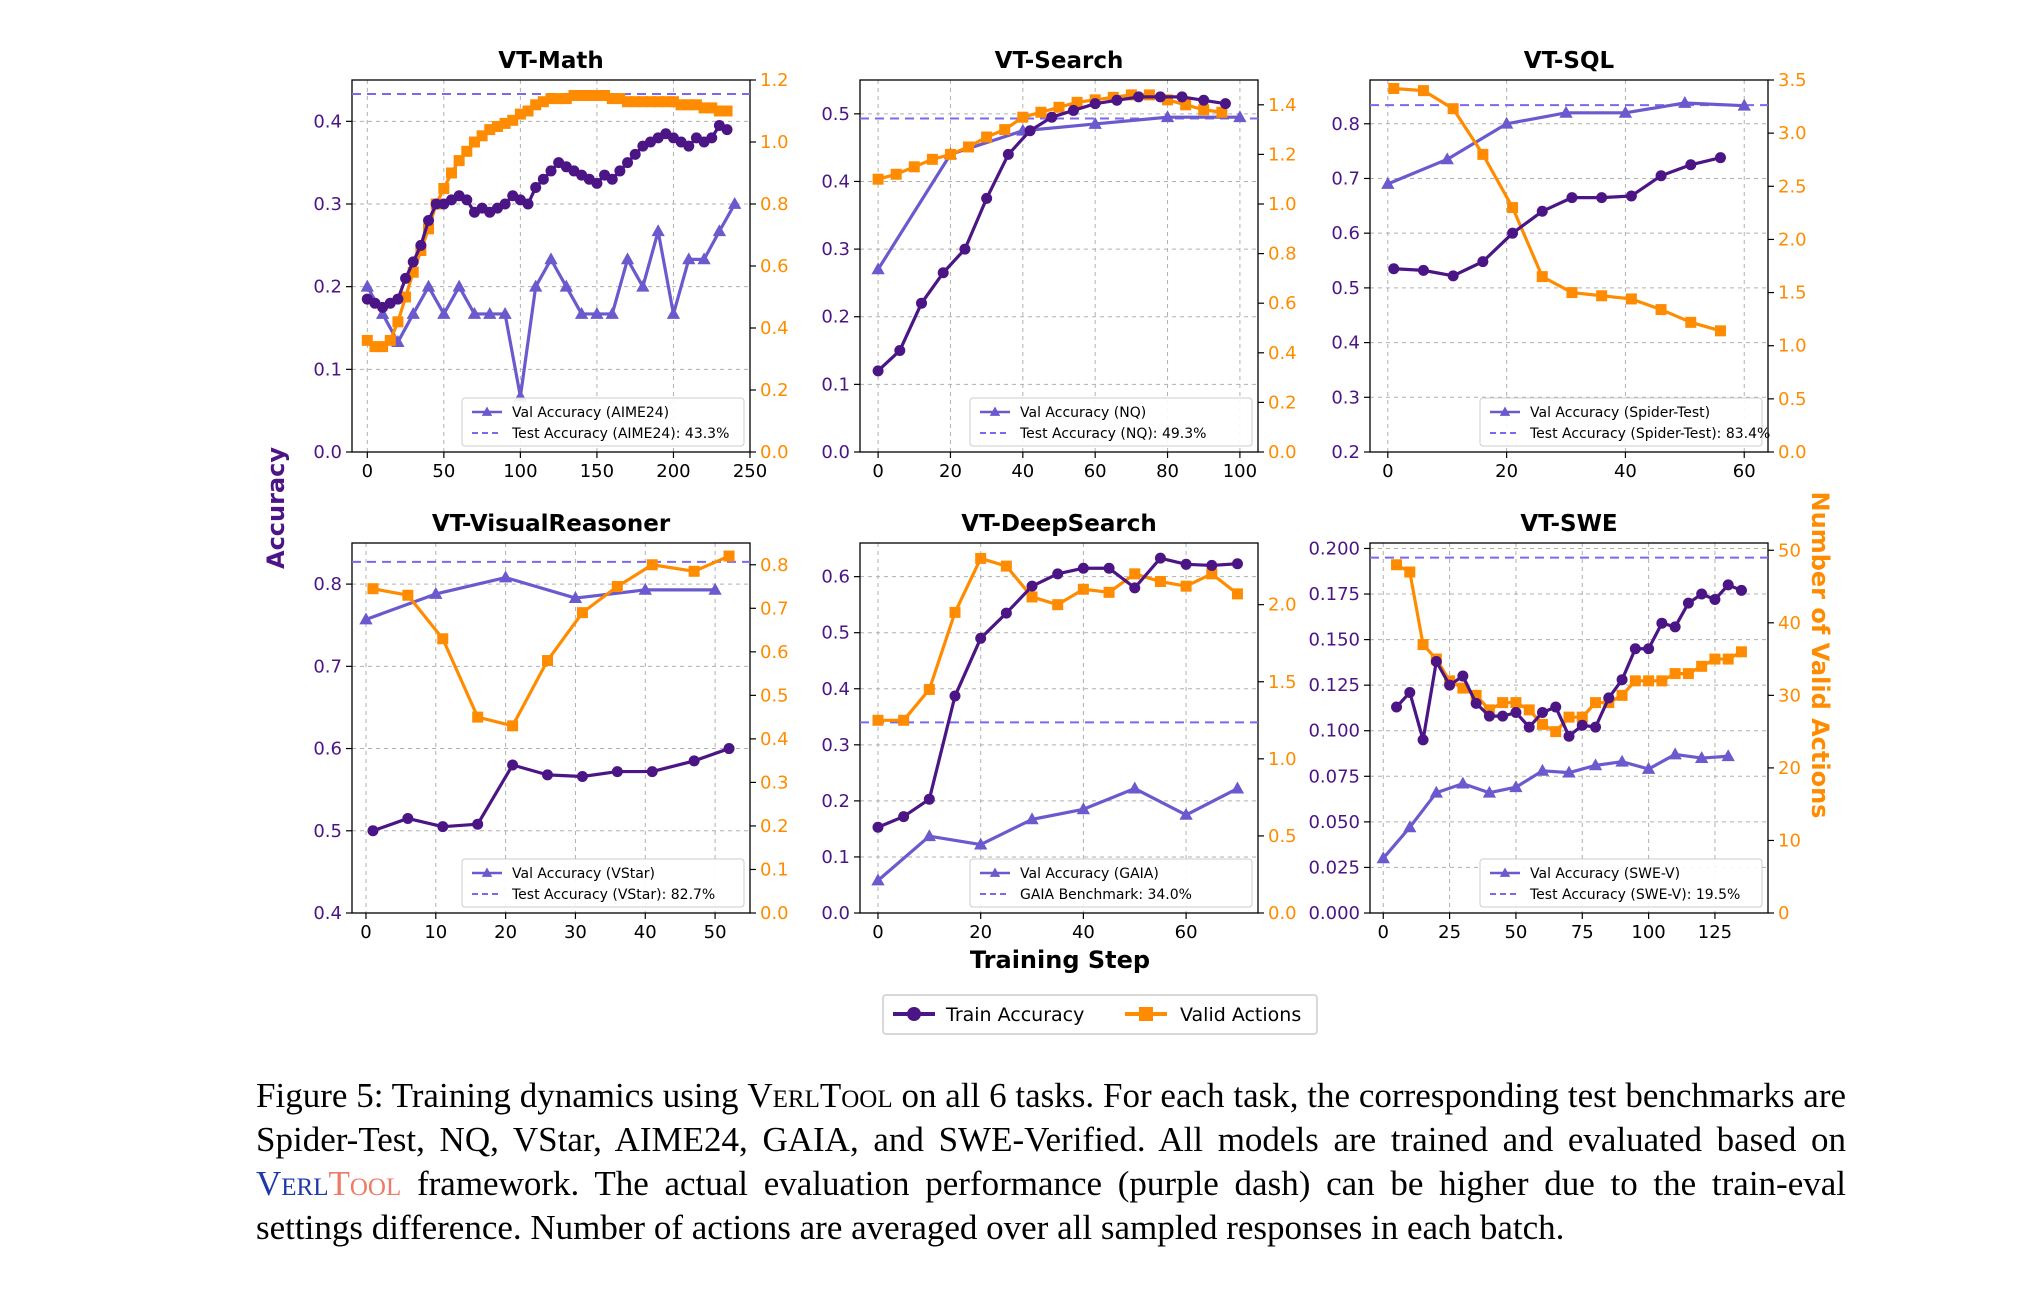  I want to click on legend-val-marker, so click(487, 411).